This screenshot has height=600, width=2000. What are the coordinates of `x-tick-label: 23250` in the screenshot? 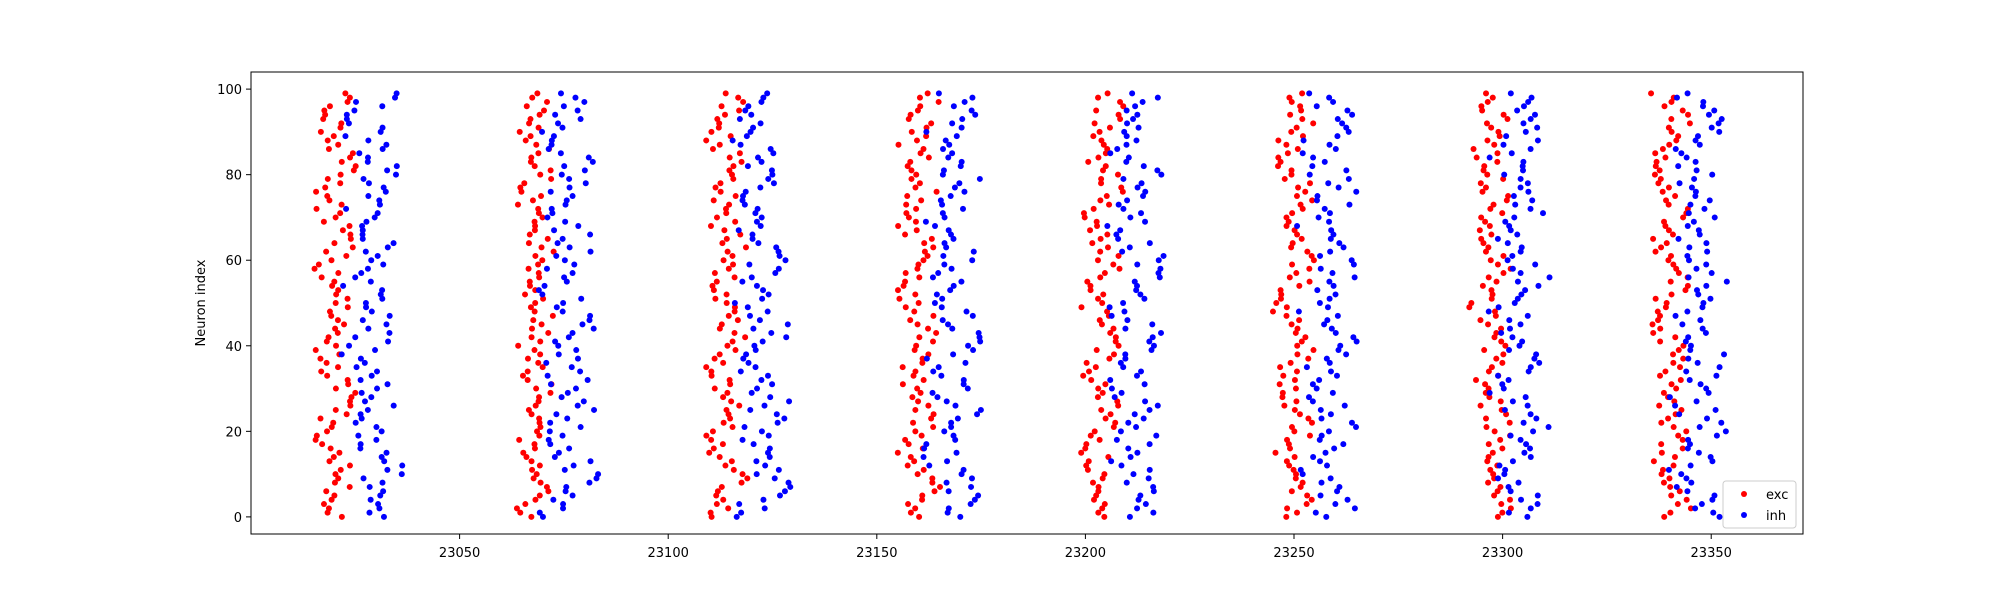 It's located at (1293, 553).